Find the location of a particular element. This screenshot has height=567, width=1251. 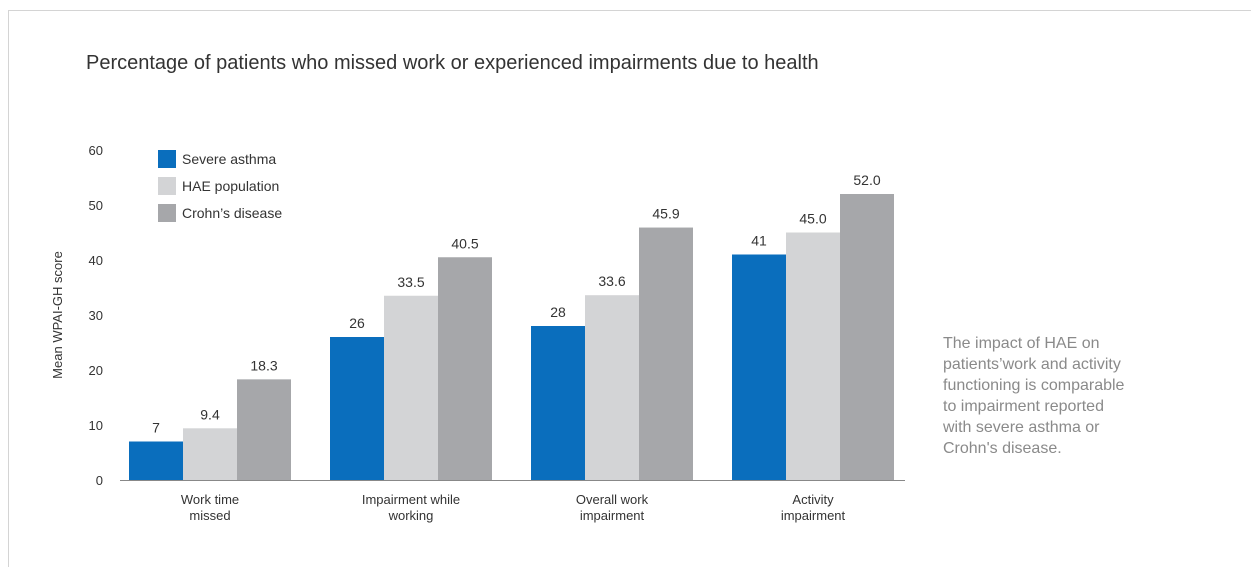

legend-label: Severe asthma is located at coordinates (229, 159).